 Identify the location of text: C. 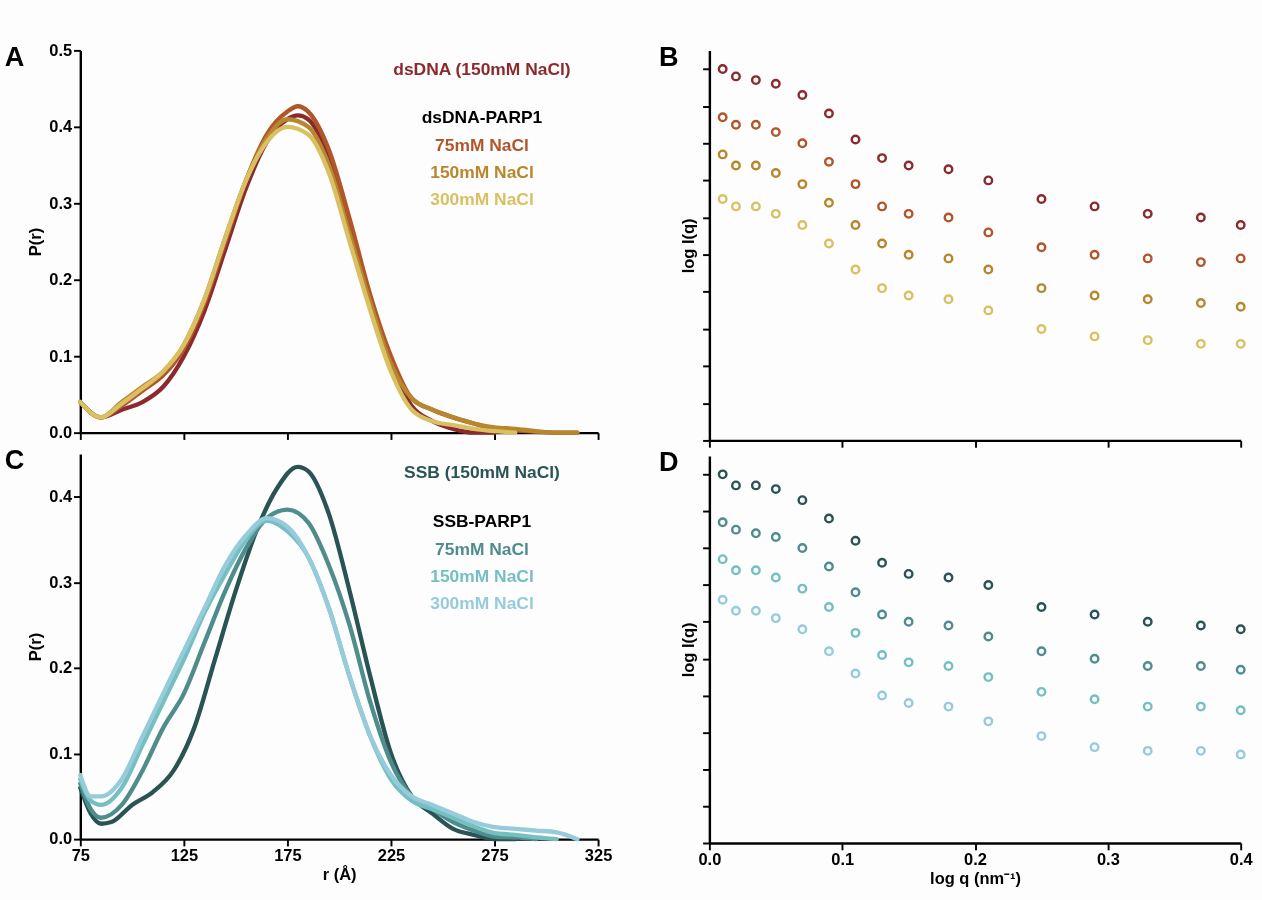
(14, 460).